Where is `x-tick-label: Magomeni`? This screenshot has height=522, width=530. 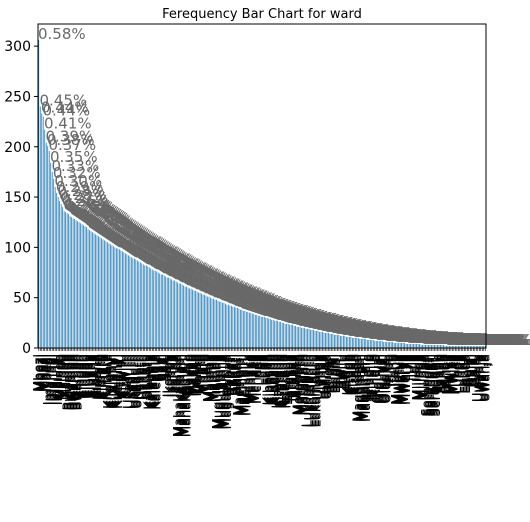
x-tick-label: Magomeni is located at coordinates (361, 388).